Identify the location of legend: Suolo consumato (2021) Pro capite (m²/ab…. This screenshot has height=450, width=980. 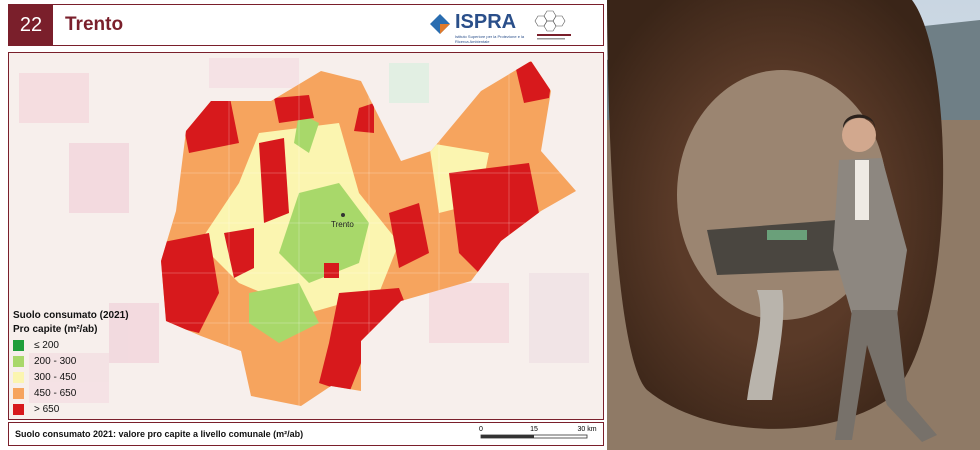
(71, 363).